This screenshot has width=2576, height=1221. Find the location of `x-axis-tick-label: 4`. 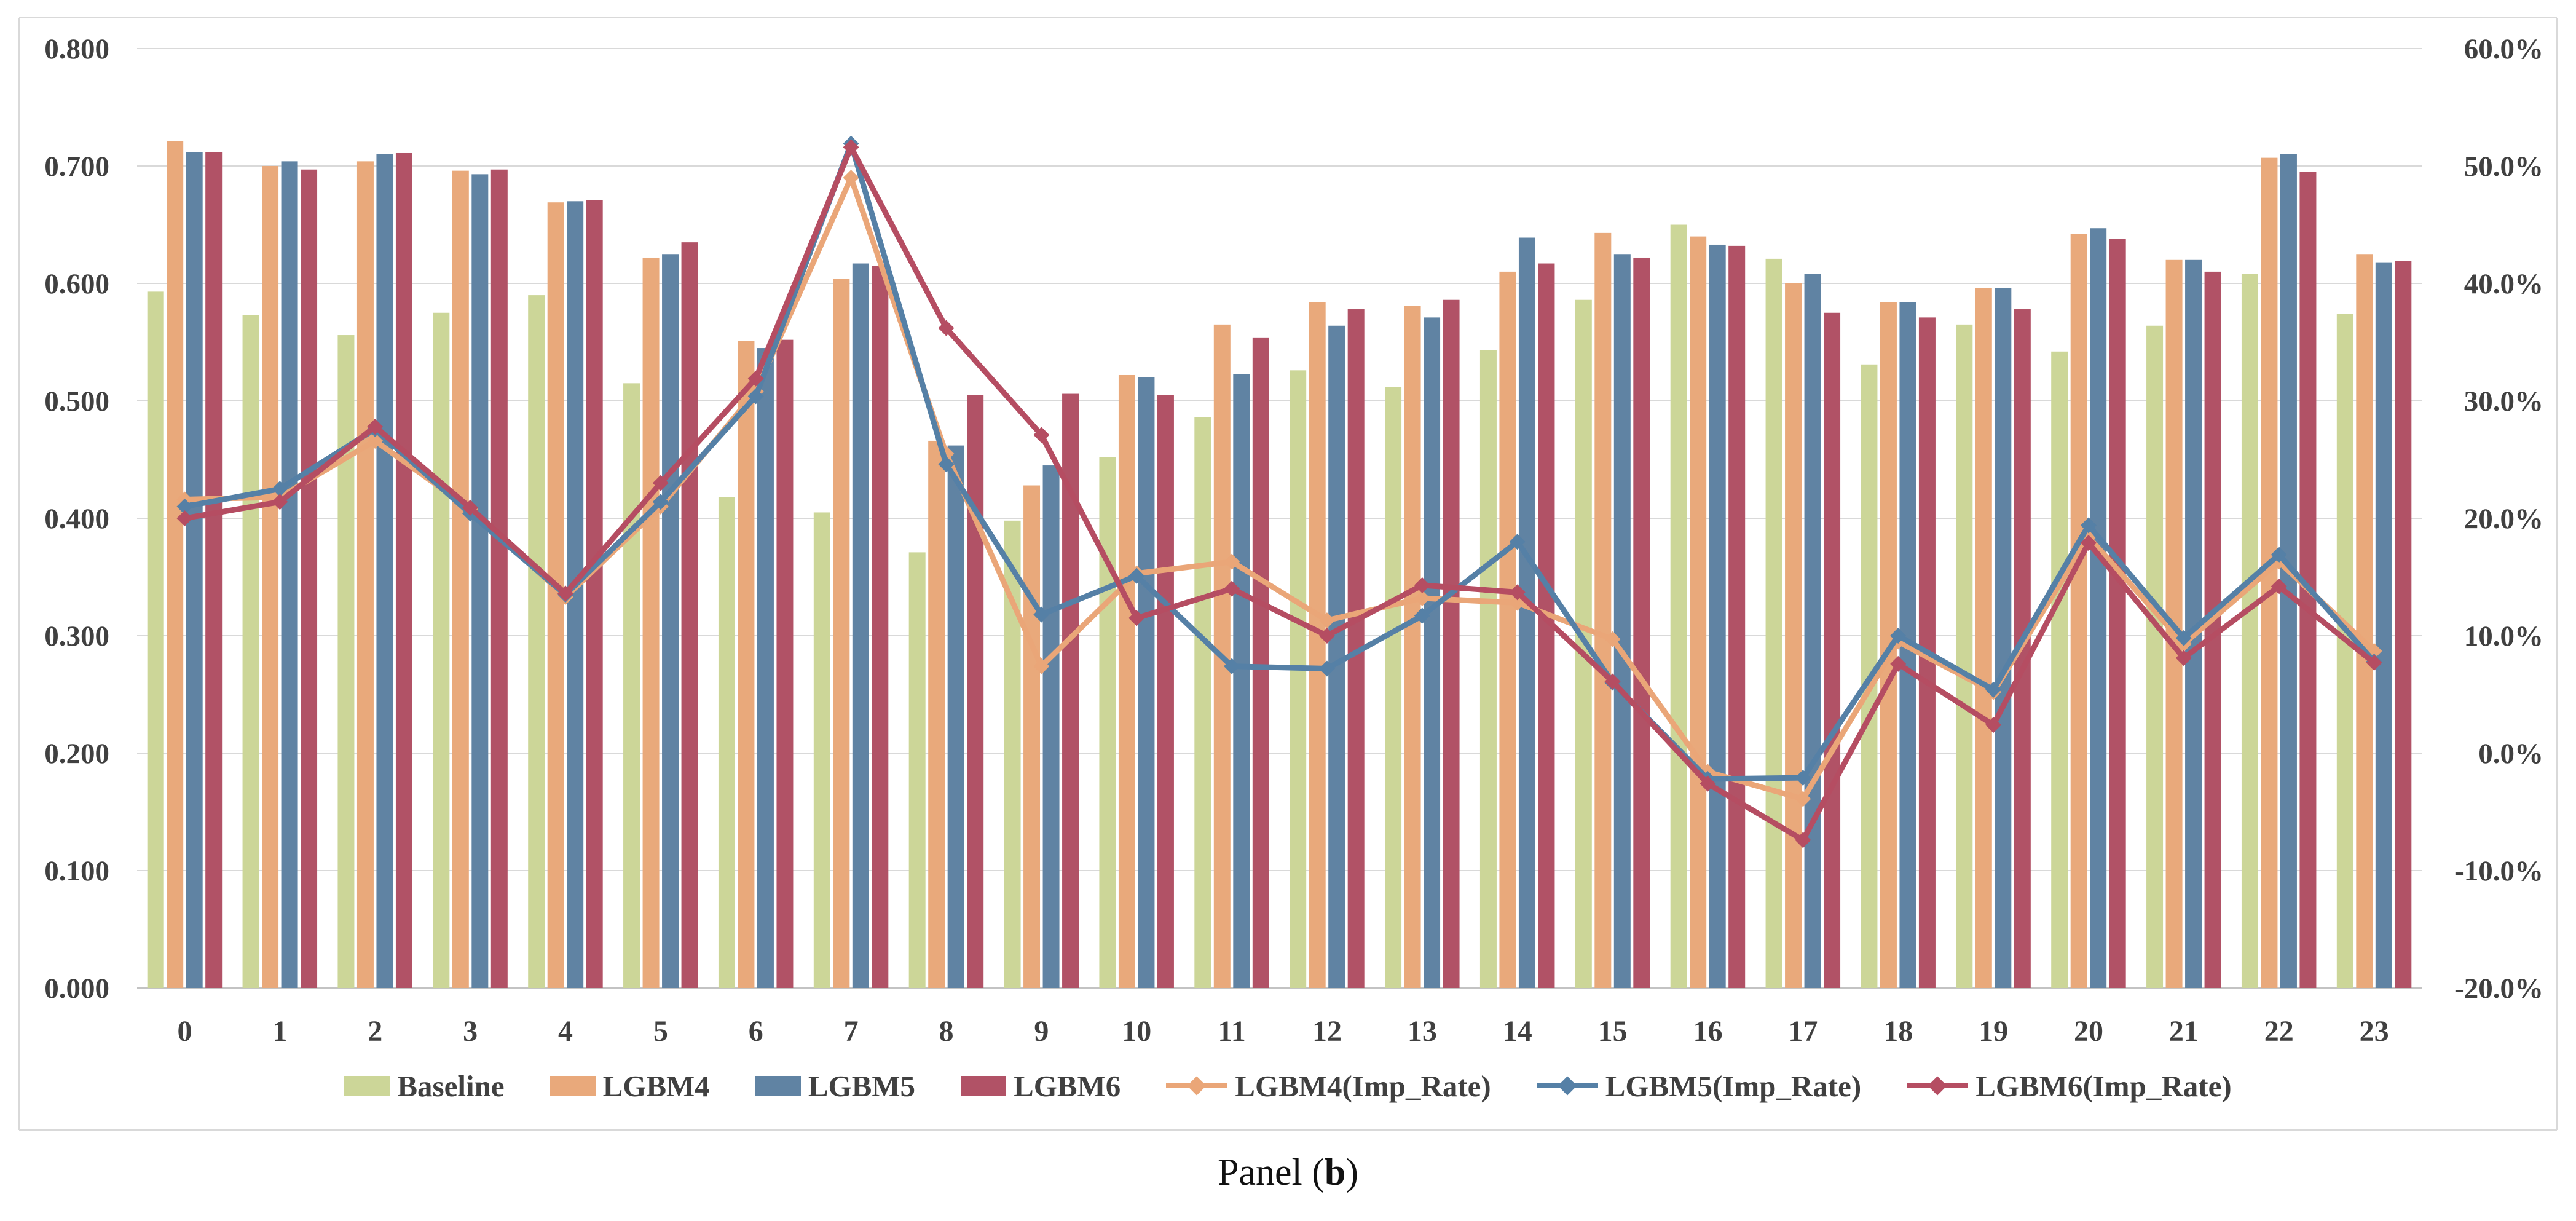

x-axis-tick-label: 4 is located at coordinates (565, 1031).